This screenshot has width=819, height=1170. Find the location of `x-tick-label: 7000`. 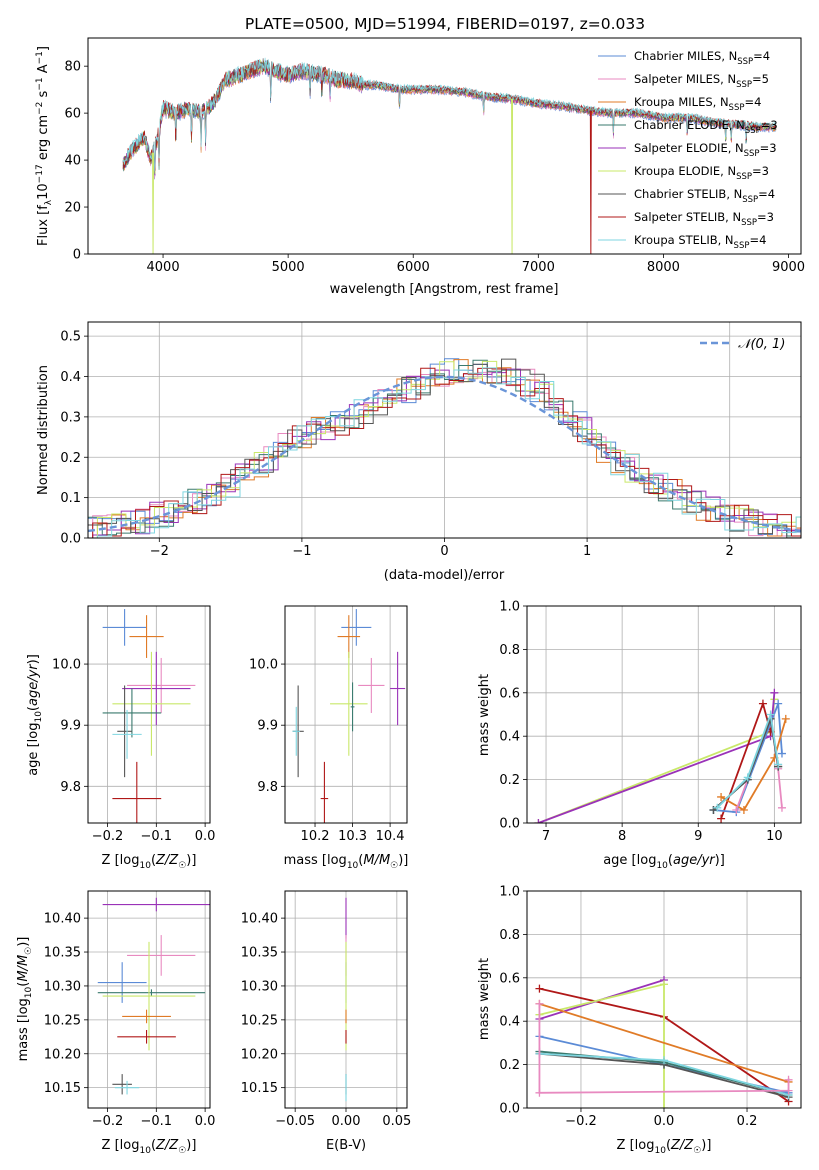

x-tick-label: 7000 is located at coordinates (538, 267).